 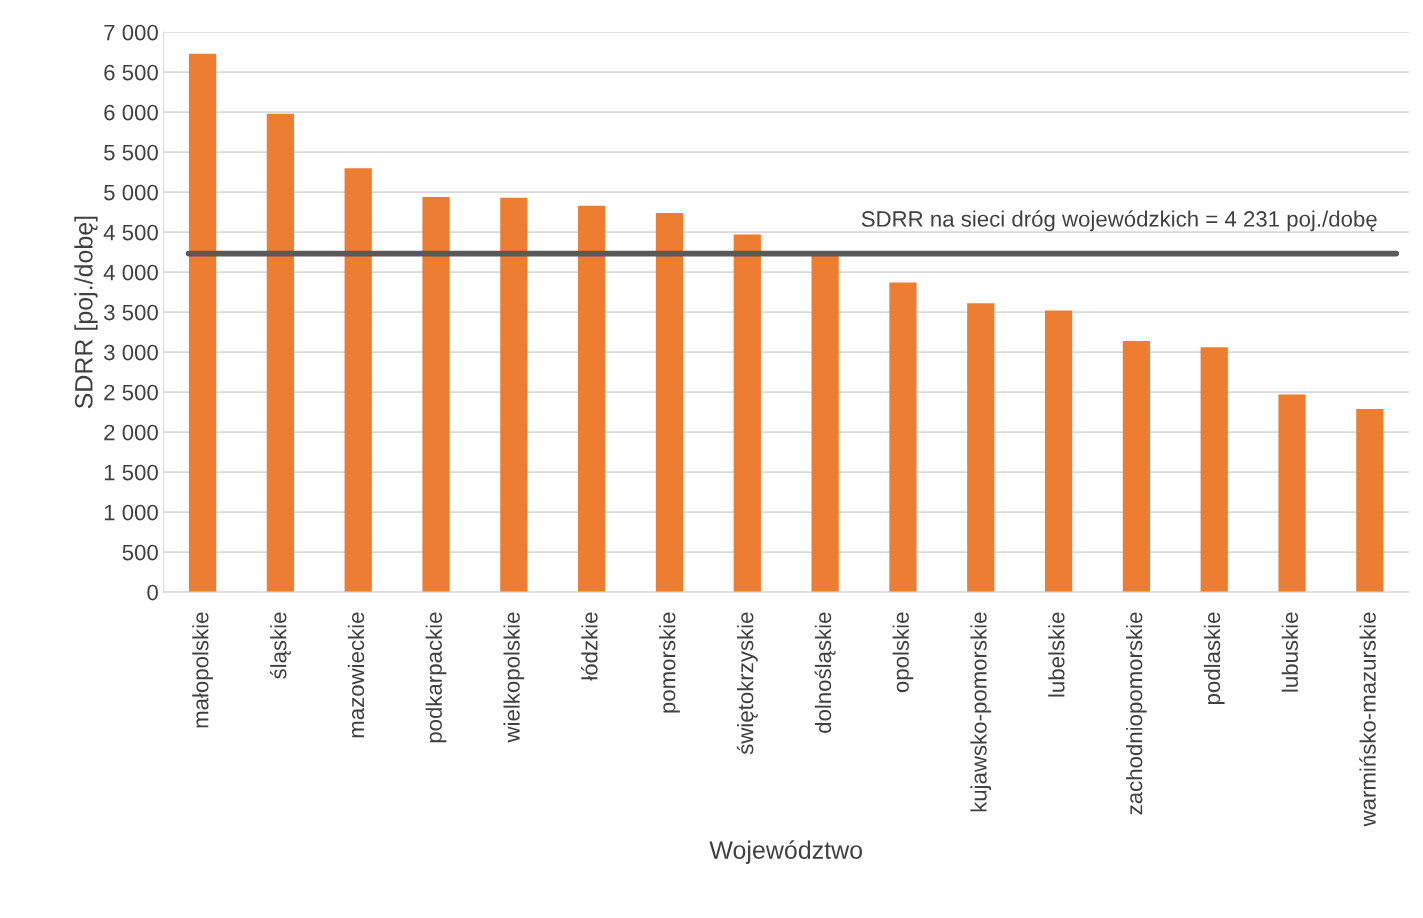 What do you see at coordinates (280, 645) in the screenshot?
I see `x-tick-label: śląskie` at bounding box center [280, 645].